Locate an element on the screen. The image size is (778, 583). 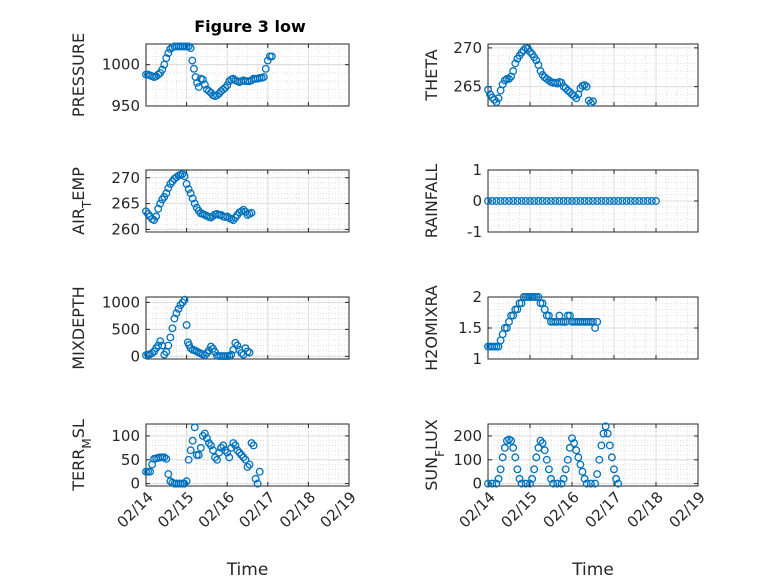
y-tick-label: 2 is located at coordinates (477, 297).